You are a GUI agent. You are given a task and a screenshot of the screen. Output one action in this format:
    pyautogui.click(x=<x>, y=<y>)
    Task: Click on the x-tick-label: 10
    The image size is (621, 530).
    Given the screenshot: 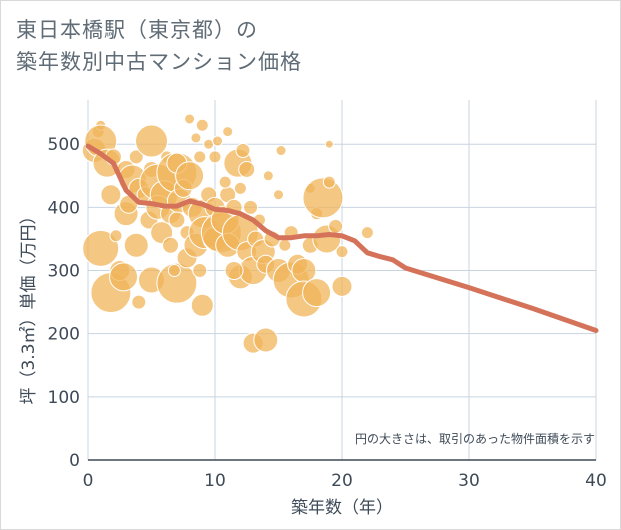 What is the action you would take?
    pyautogui.click(x=215, y=481)
    